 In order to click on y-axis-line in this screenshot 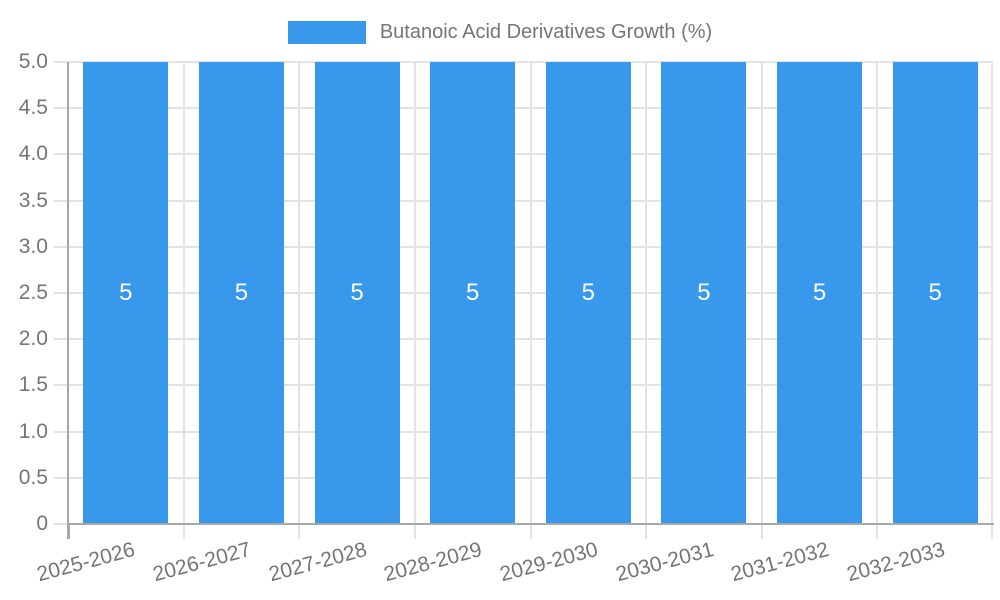, I will do `click(68, 300)`.